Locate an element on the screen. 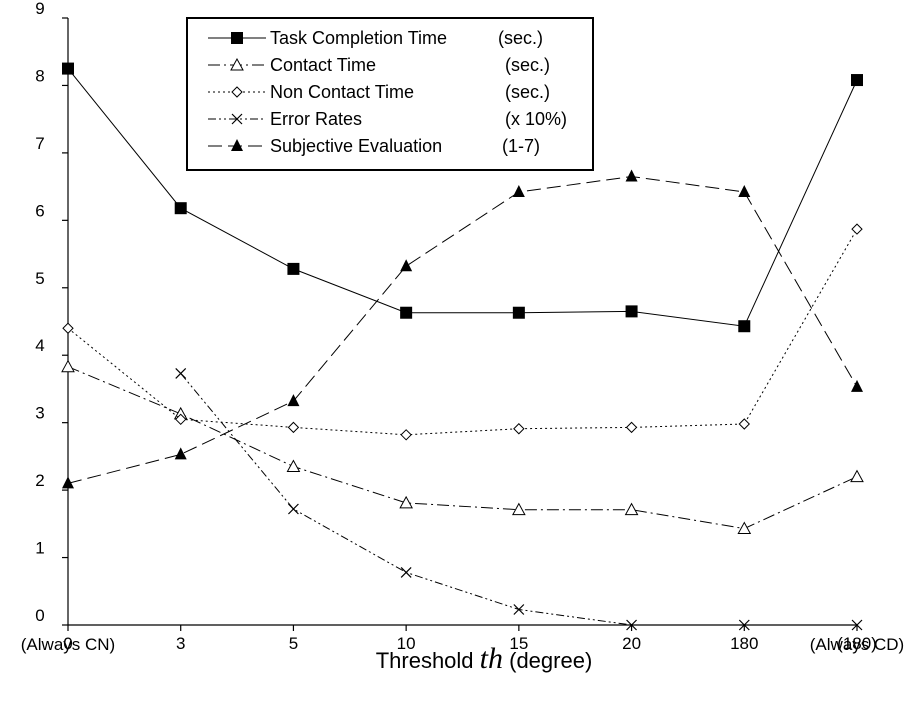  legend-unit: (x 10%) is located at coordinates (536, 119).